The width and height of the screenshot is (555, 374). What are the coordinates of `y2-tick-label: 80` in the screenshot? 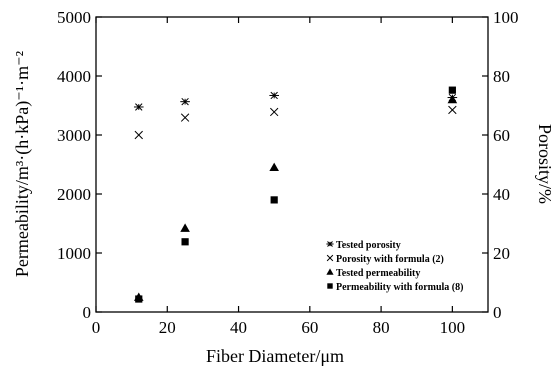 It's located at (501, 76).